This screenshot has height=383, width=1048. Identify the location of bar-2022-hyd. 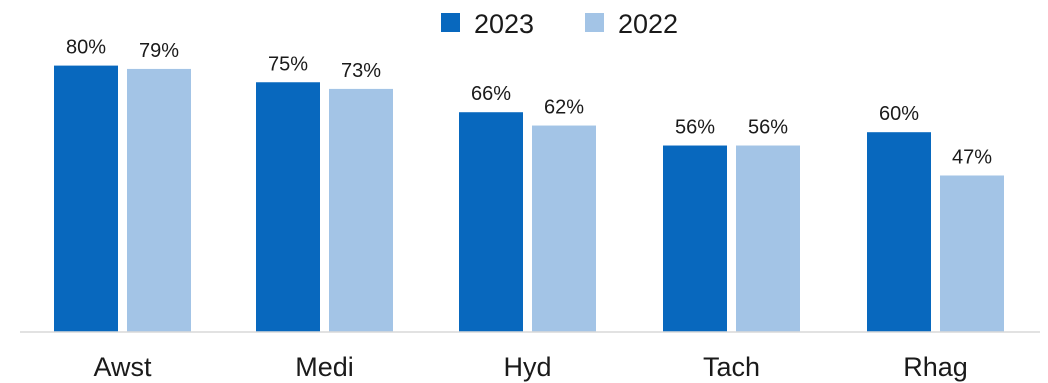
(564, 228).